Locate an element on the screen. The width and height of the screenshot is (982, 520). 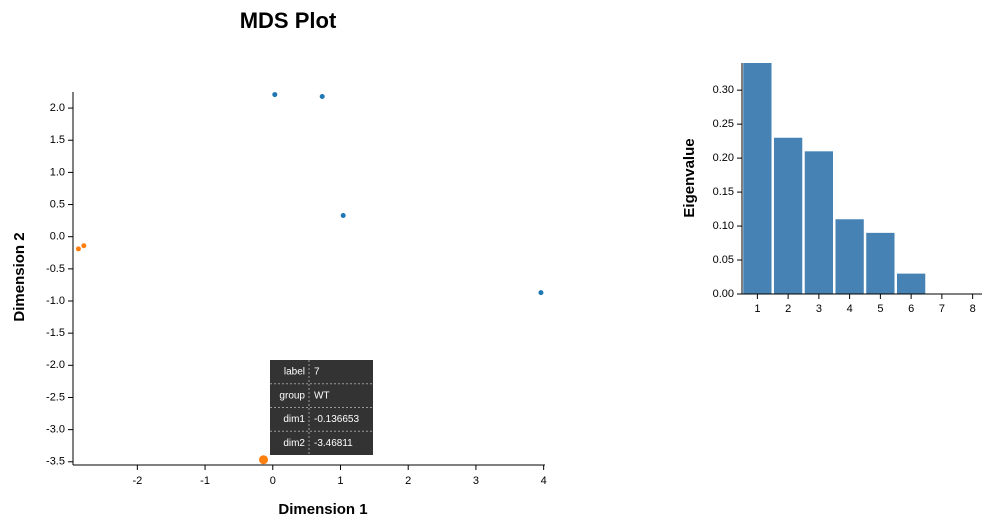
y-tick-label: 0.20 is located at coordinates (723, 158).